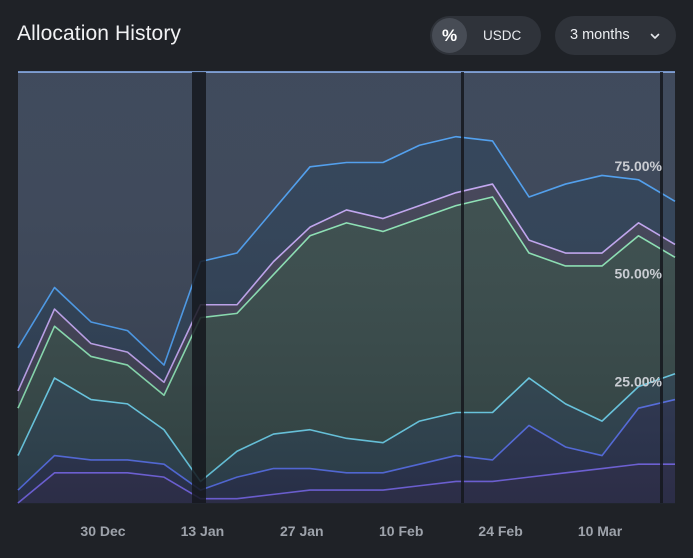  I want to click on y-tick-label: 75.00%, so click(639, 166).